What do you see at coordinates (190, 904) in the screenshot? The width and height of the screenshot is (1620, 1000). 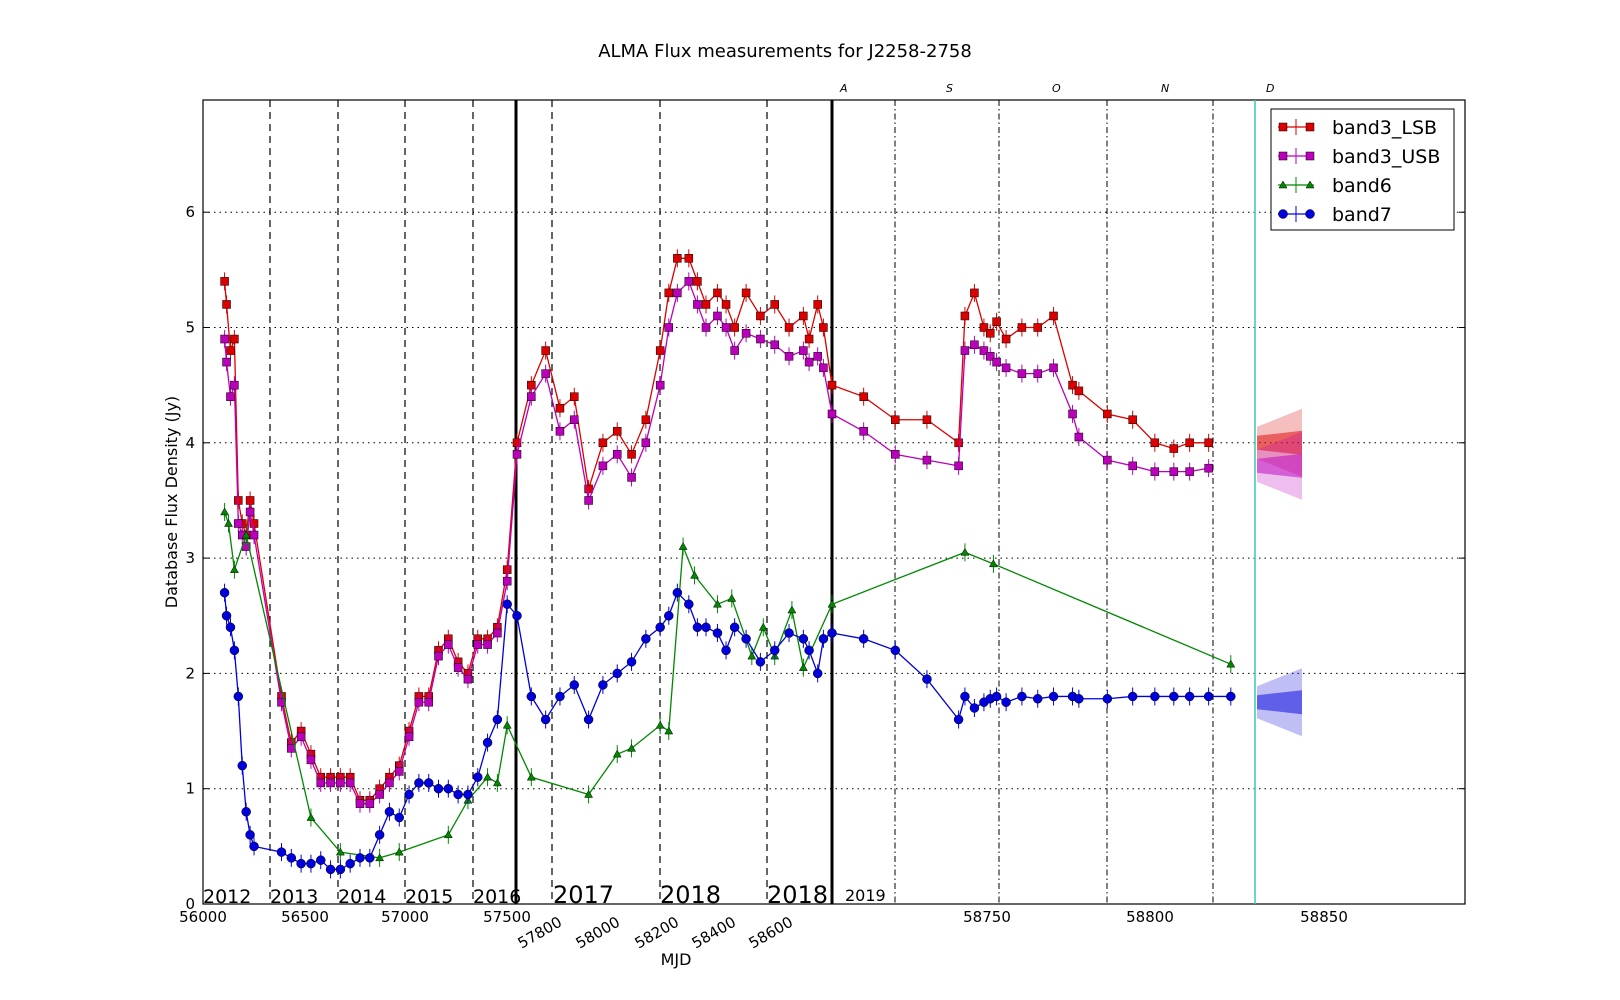 I see `y-tick-label: 0` at bounding box center [190, 904].